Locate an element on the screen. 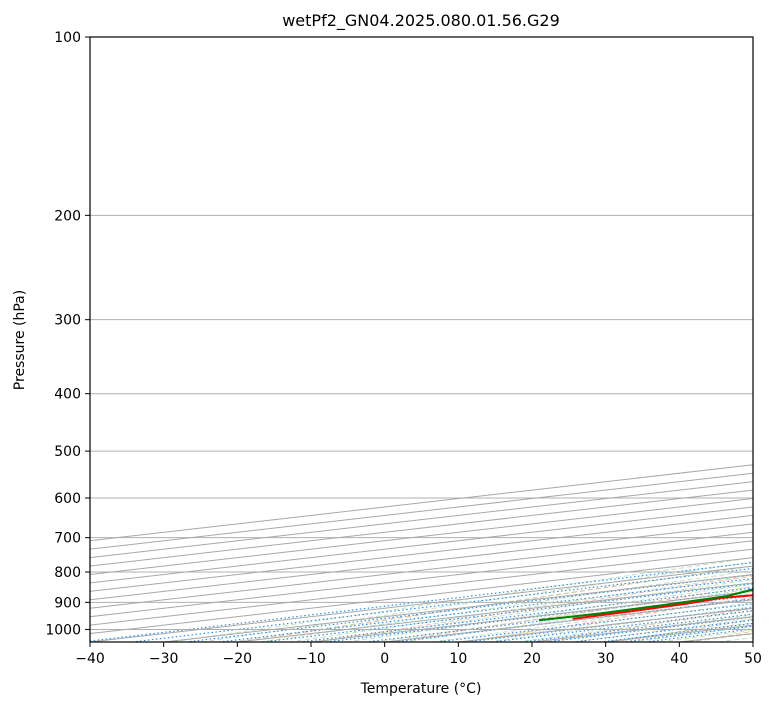  x-tick-label: 30 is located at coordinates (606, 659).